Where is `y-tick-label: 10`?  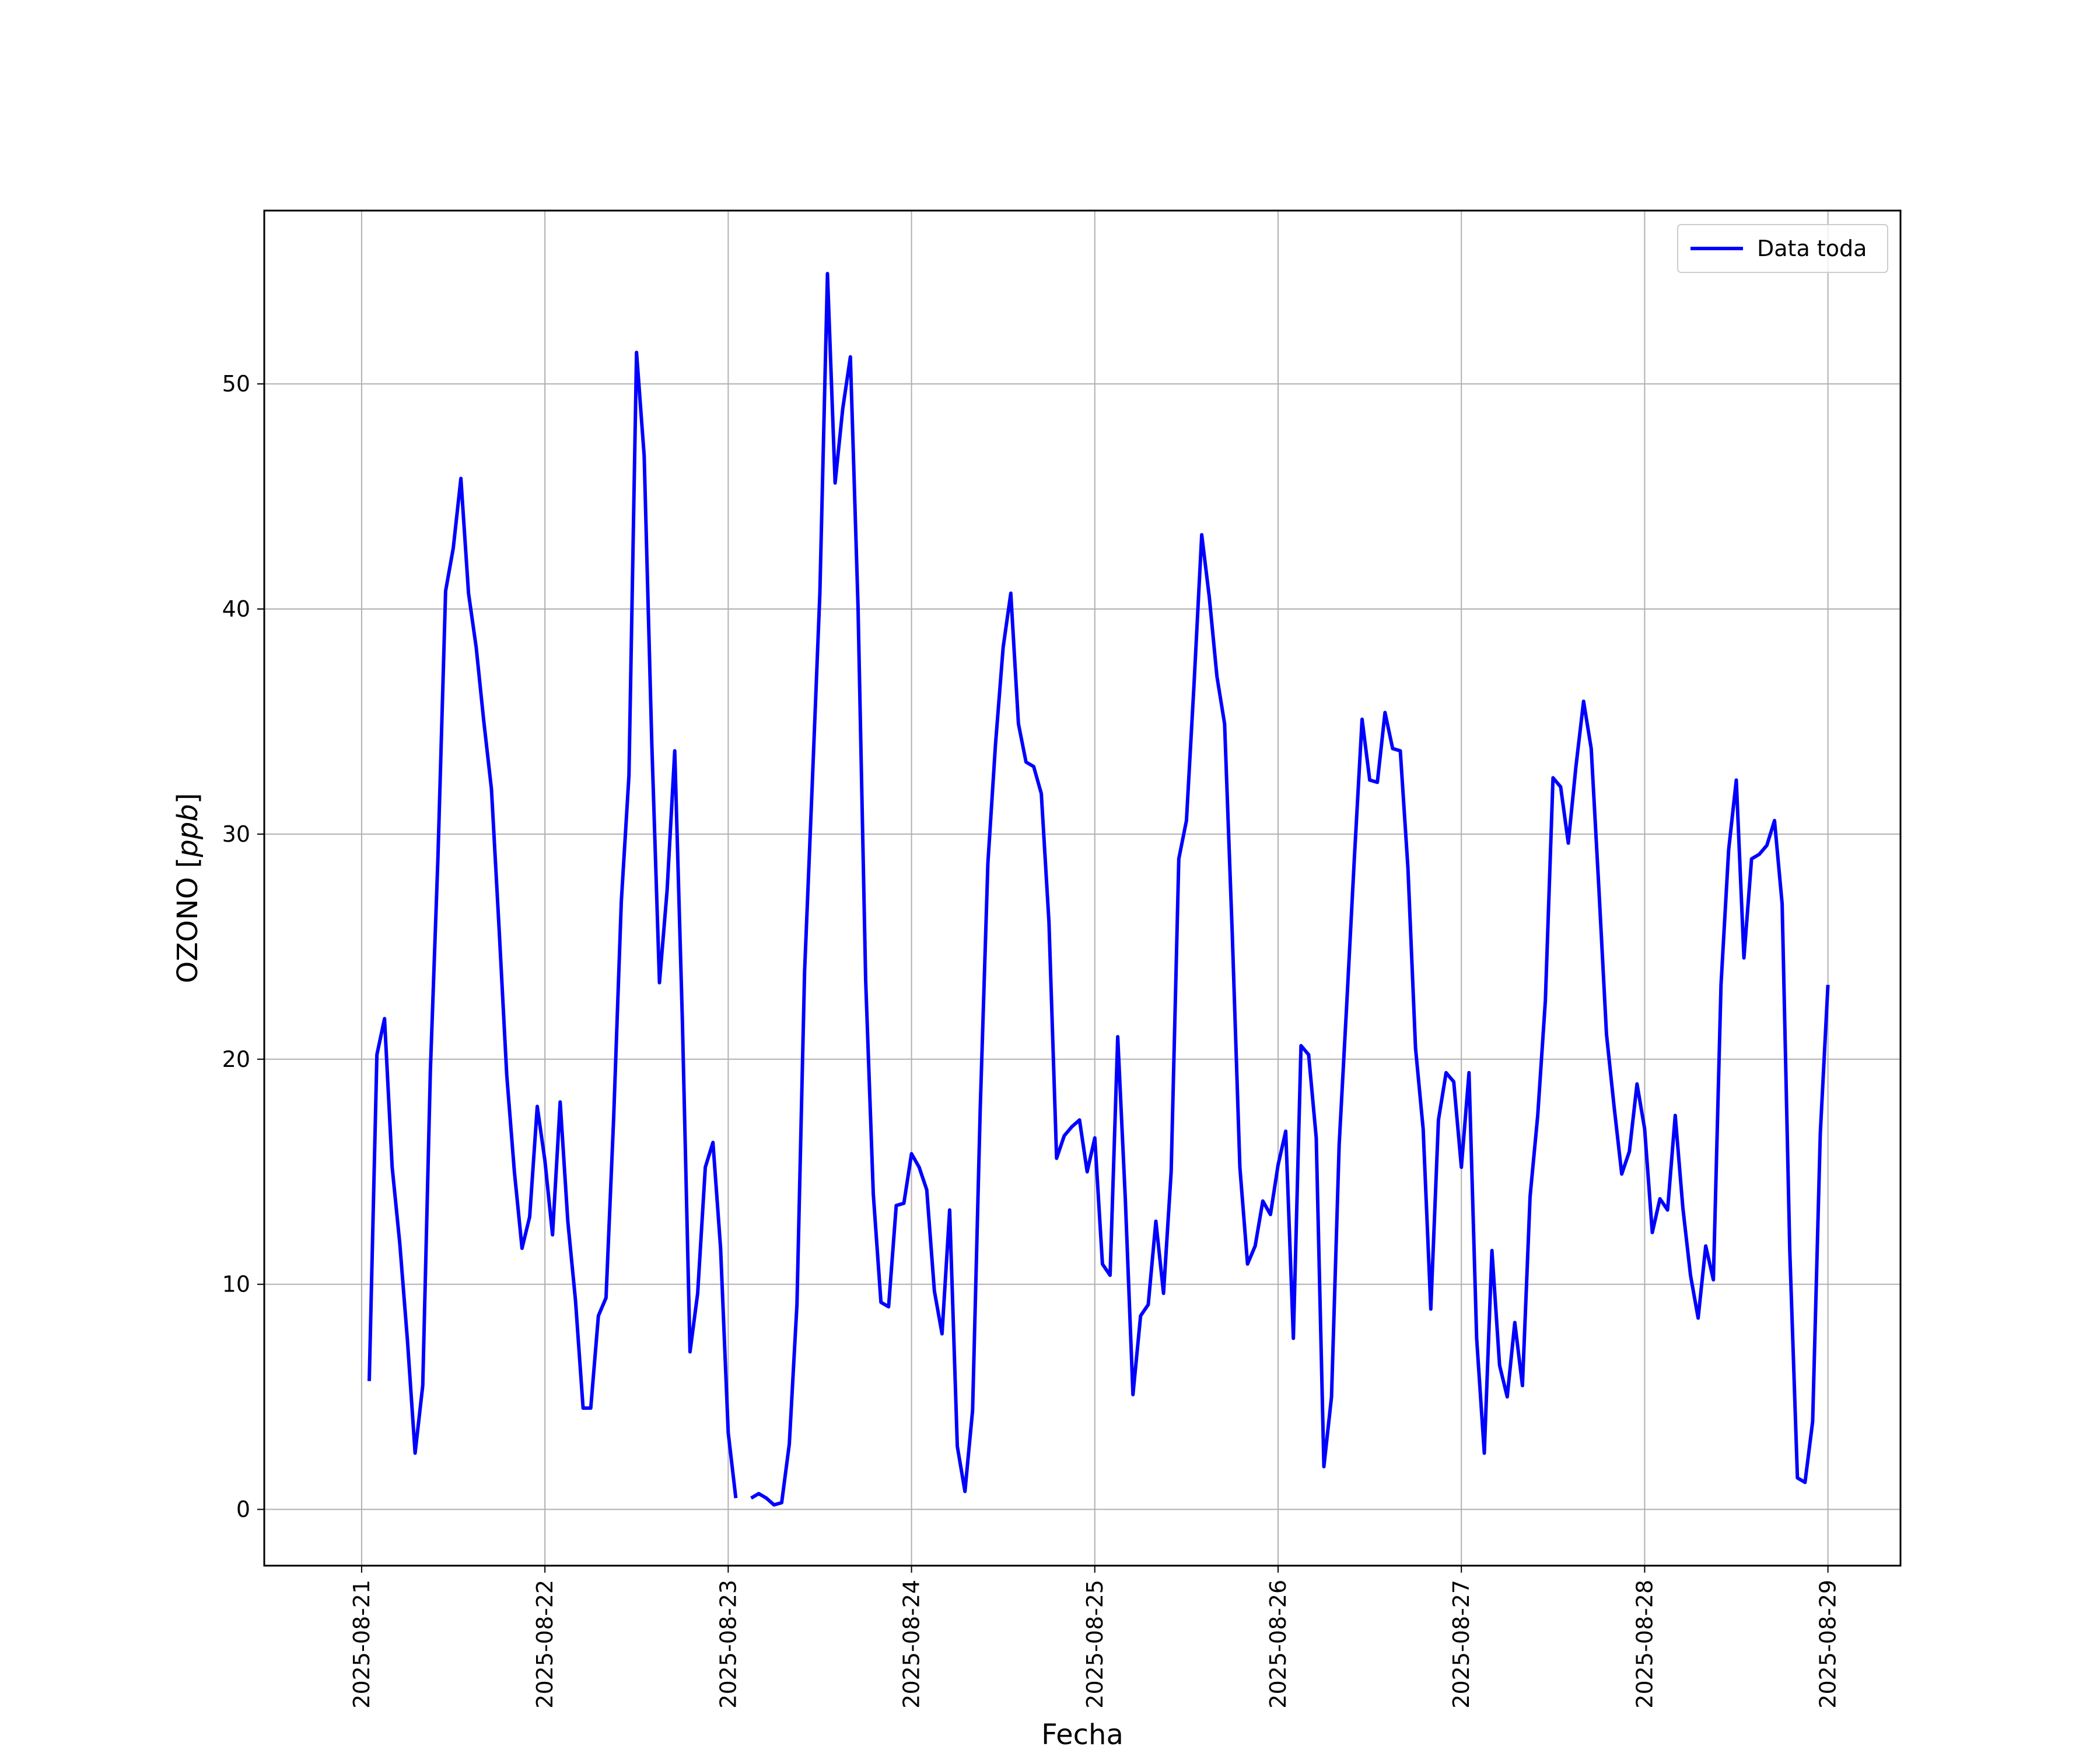 y-tick-label: 10 is located at coordinates (236, 1284).